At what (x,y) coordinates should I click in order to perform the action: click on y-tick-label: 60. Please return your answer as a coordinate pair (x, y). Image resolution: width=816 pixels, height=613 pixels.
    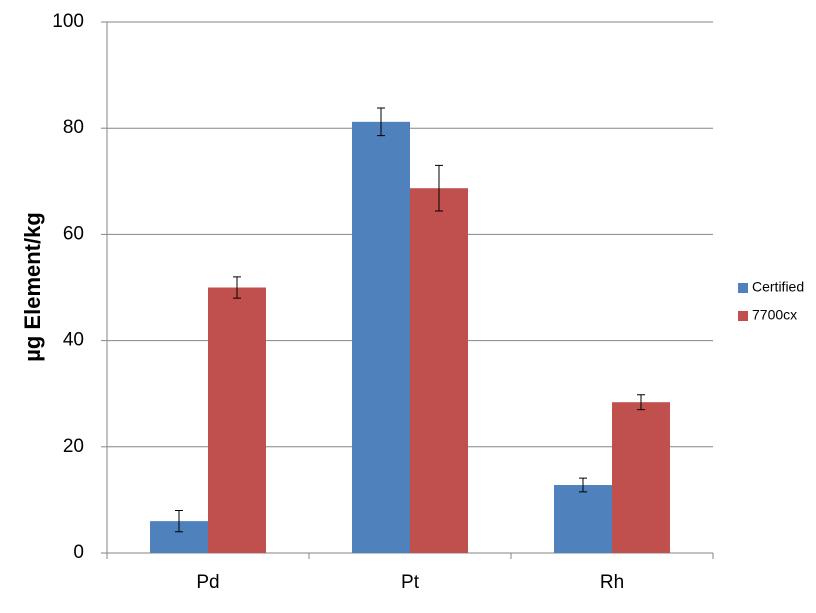
    Looking at the image, I should click on (73, 233).